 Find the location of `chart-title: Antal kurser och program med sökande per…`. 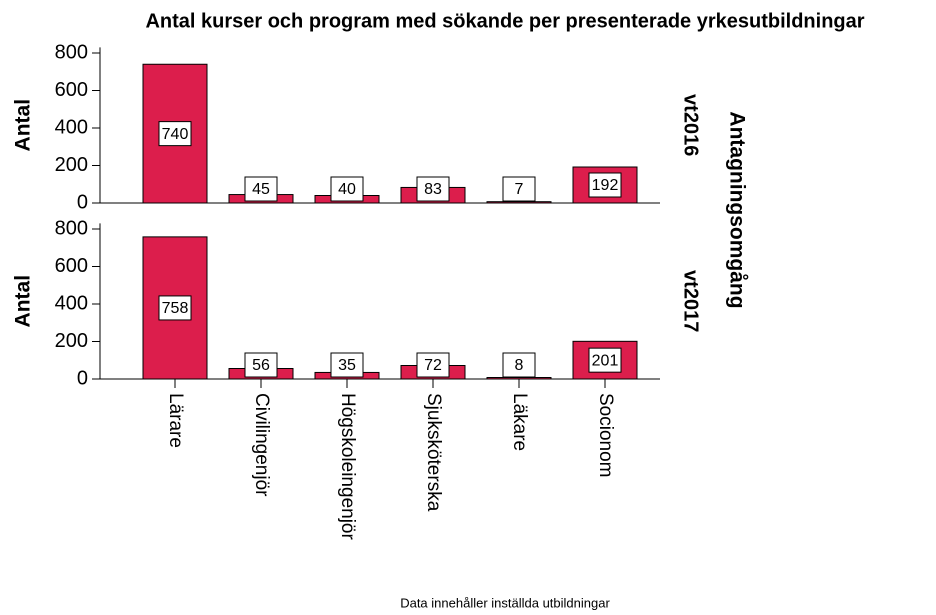

chart-title: Antal kurser och program med sökande per… is located at coordinates (504, 21).